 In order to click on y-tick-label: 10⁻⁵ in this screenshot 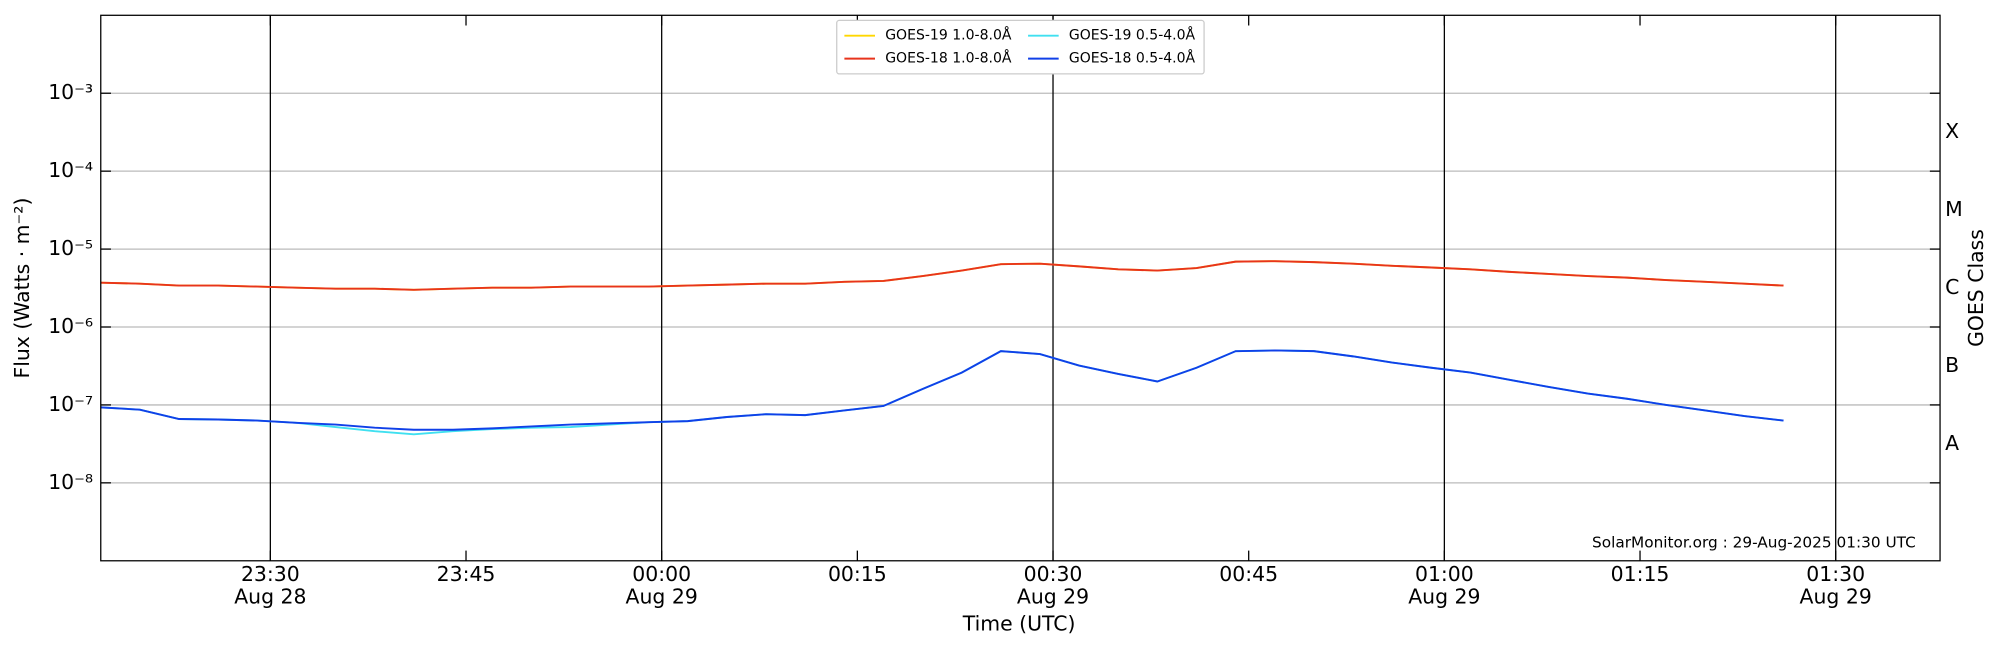, I will do `click(70, 248)`.